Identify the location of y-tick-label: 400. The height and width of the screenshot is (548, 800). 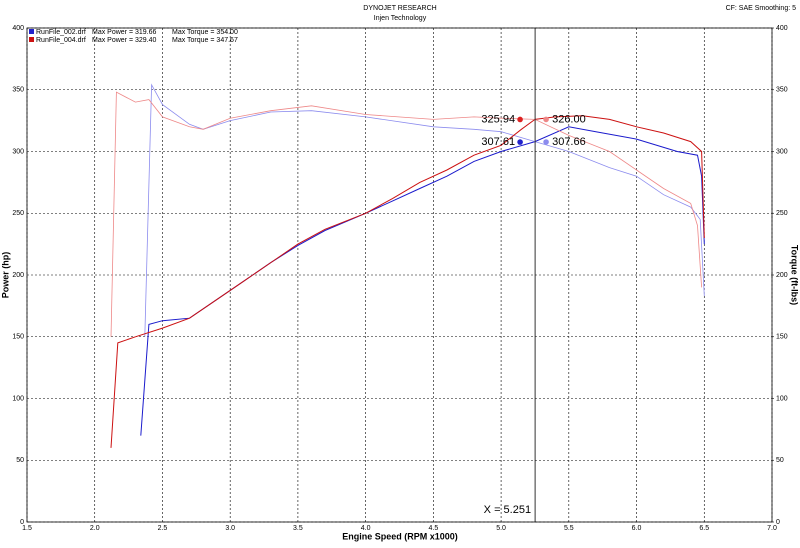
(18, 28).